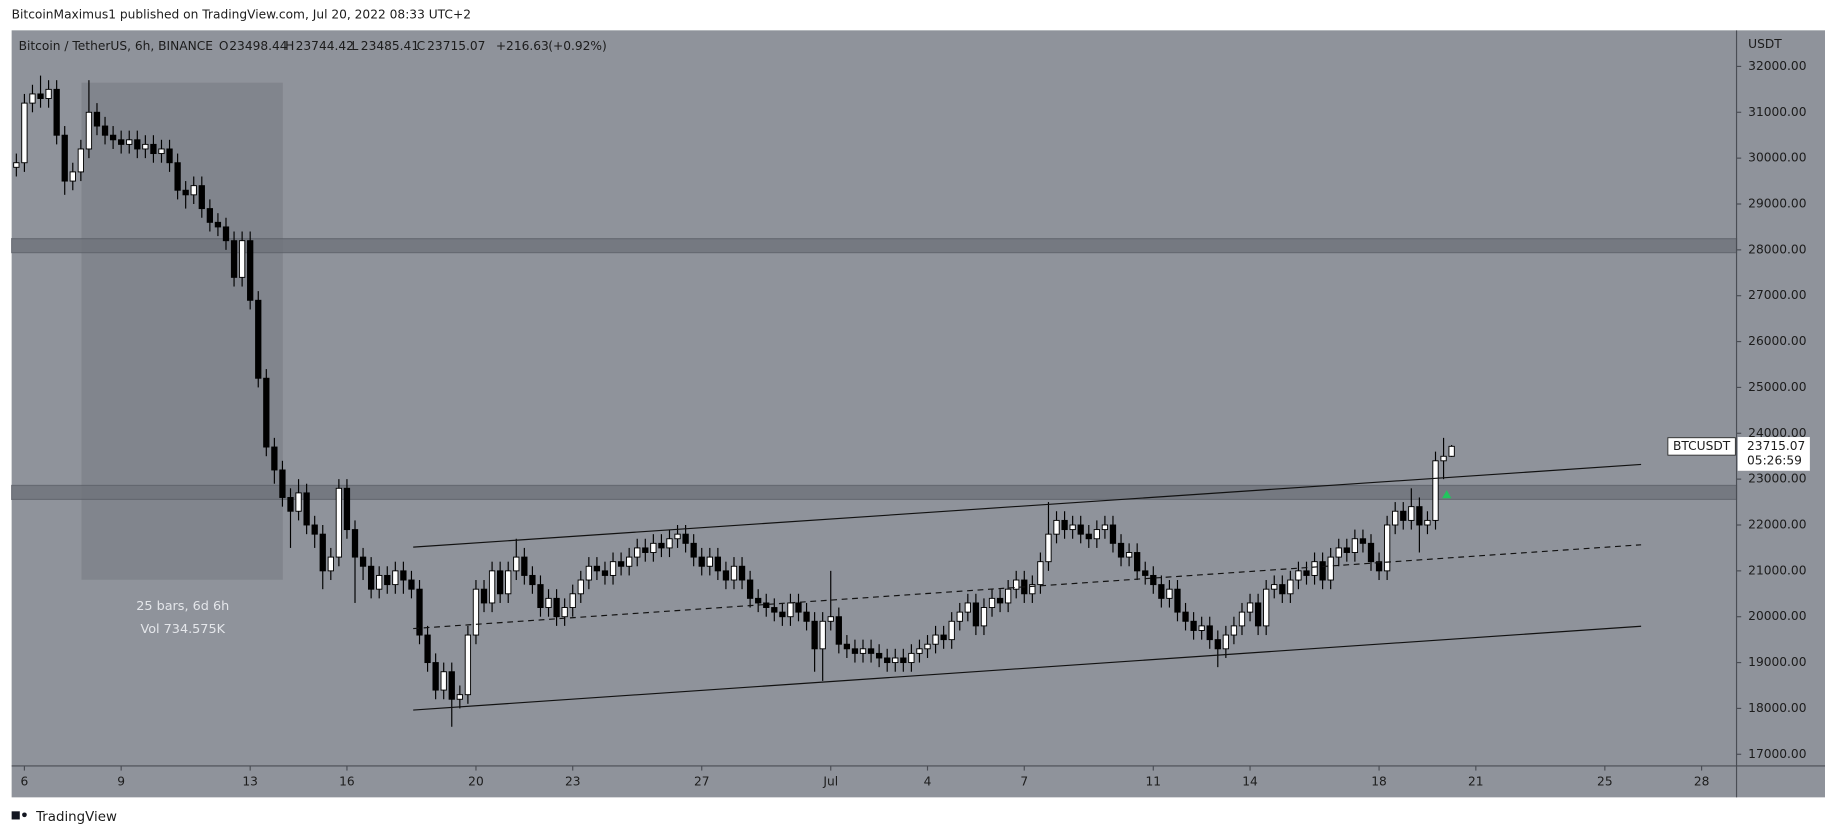  What do you see at coordinates (1250, 782) in the screenshot?
I see `x-tick-label: 14` at bounding box center [1250, 782].